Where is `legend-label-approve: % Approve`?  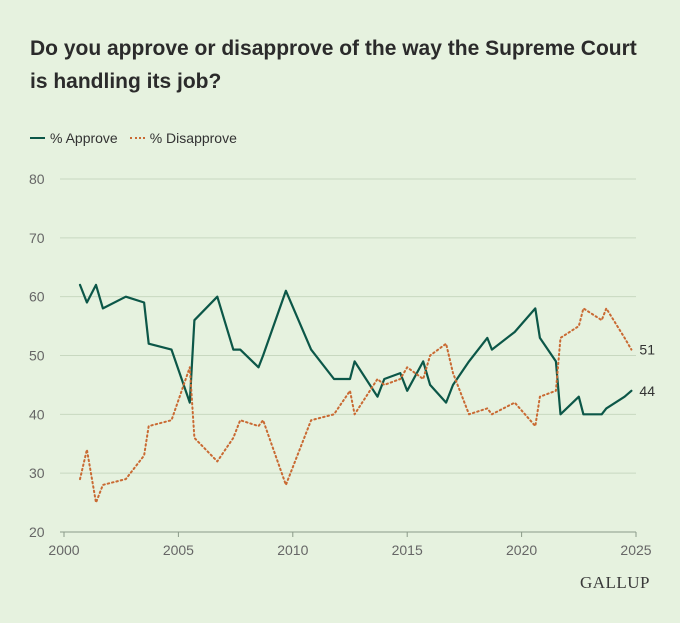 legend-label-approve: % Approve is located at coordinates (84, 138).